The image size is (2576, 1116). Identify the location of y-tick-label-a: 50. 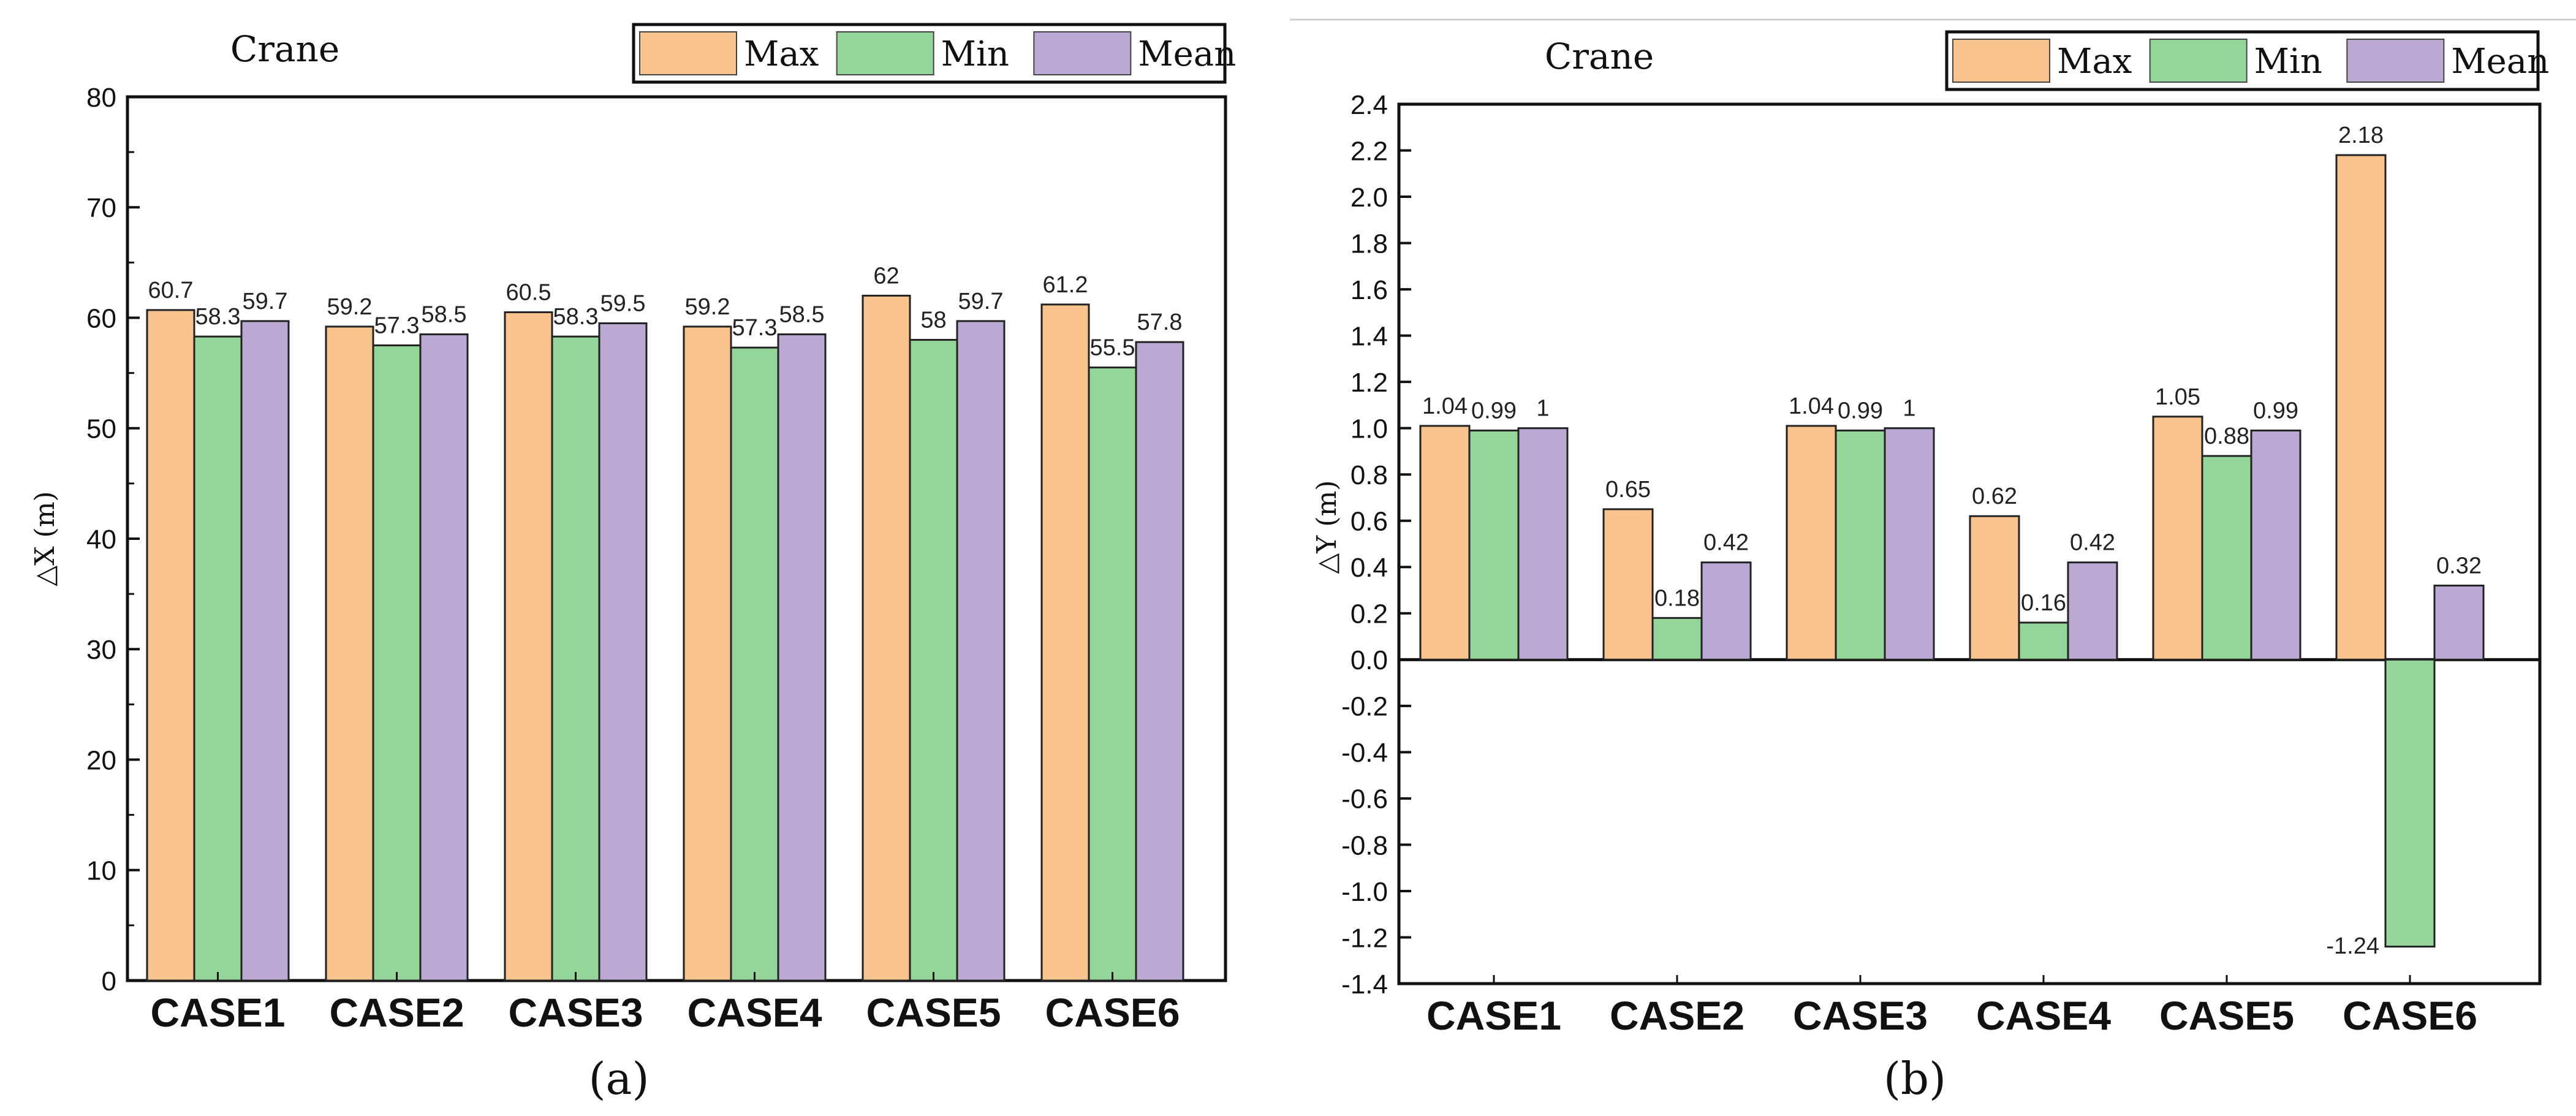
(101, 429).